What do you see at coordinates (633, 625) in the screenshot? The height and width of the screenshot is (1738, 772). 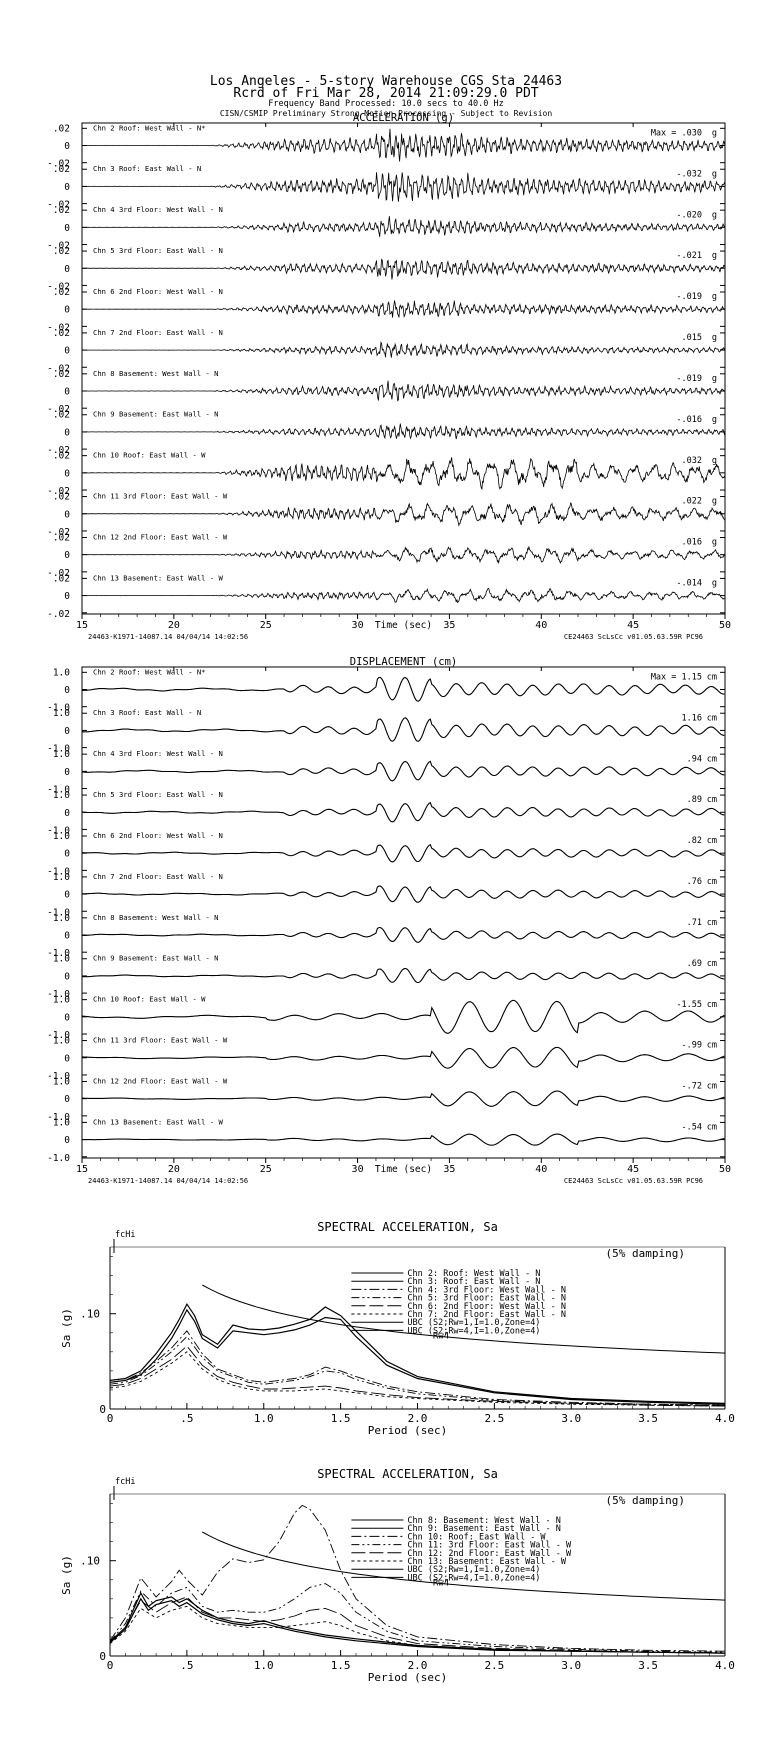 I see `x-tick-label: 45` at bounding box center [633, 625].